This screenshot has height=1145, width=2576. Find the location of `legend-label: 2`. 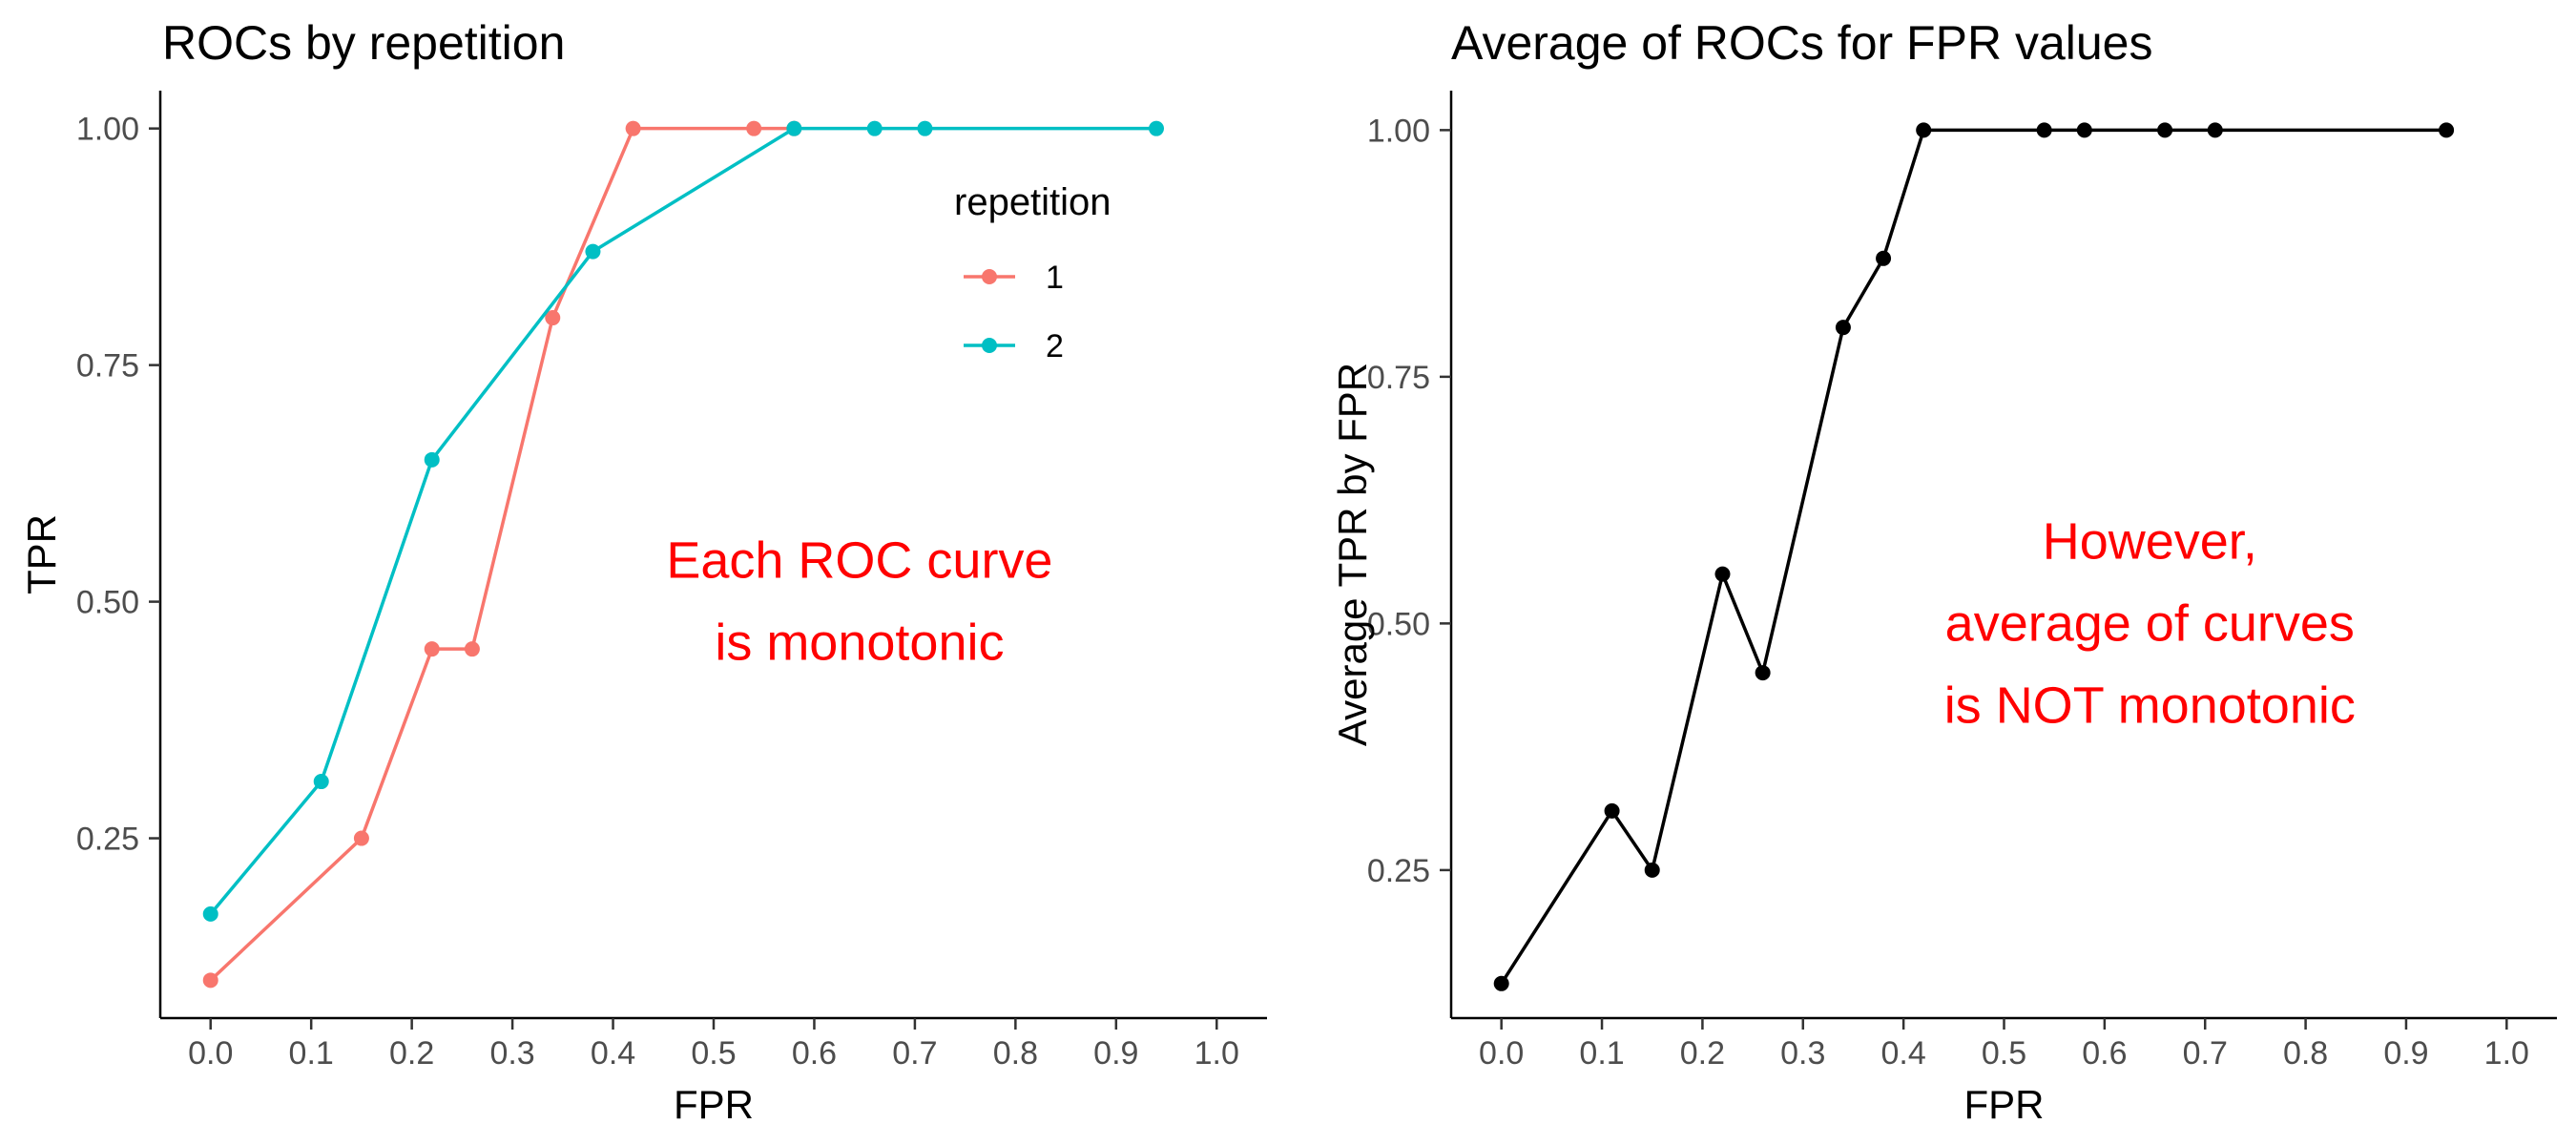

legend-label: 2 is located at coordinates (1055, 346).